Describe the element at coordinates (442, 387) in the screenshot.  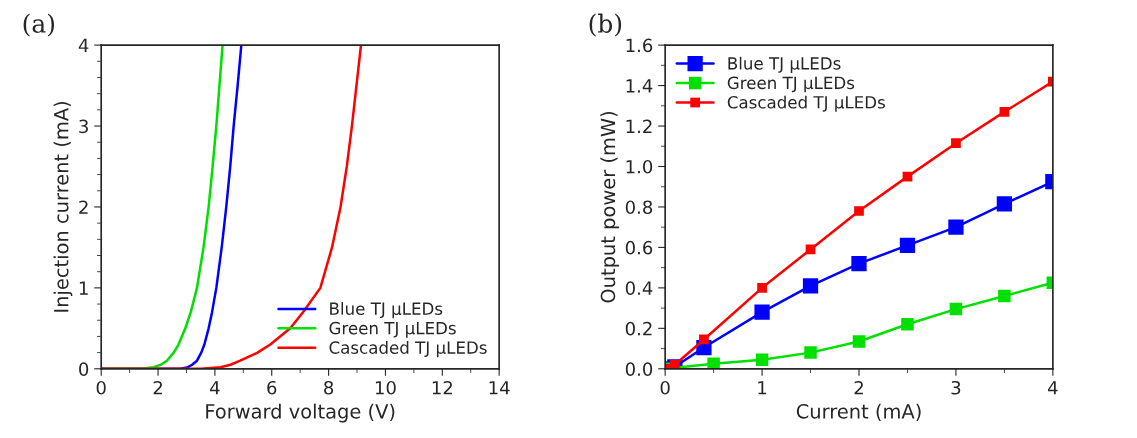
I see `x-tick-label: 12` at that location.